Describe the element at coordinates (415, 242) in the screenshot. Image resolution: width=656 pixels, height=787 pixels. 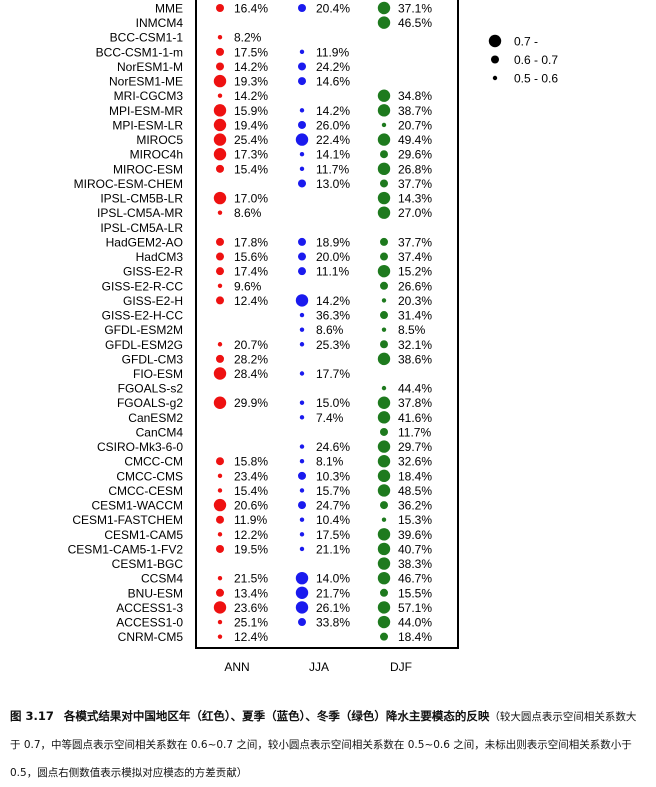
I see `djf-value-label: 37.7%` at that location.